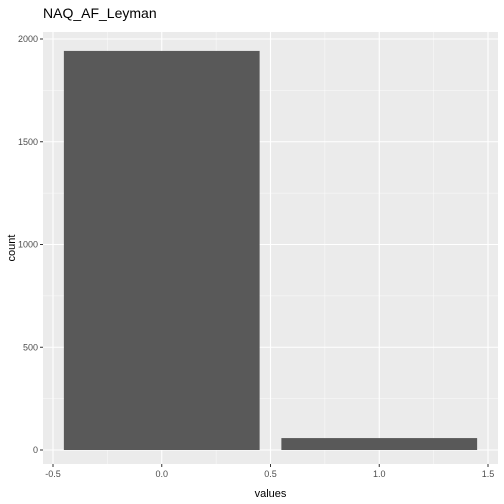 The image size is (504, 504). What do you see at coordinates (161, 474) in the screenshot?
I see `x-tick-label: 0.0` at bounding box center [161, 474].